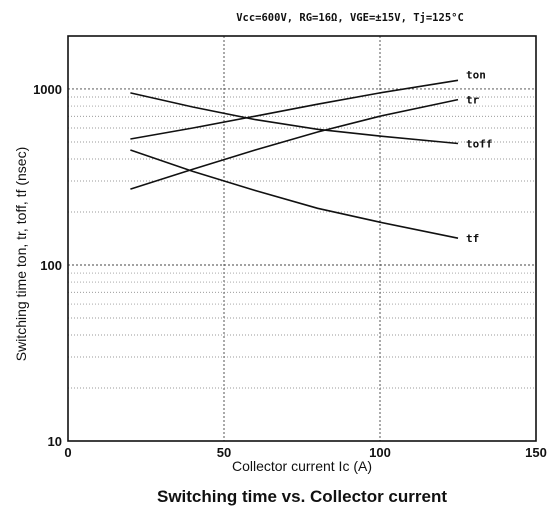  Describe the element at coordinates (294, 118) in the screenshot. I see `series-line-toff` at that location.